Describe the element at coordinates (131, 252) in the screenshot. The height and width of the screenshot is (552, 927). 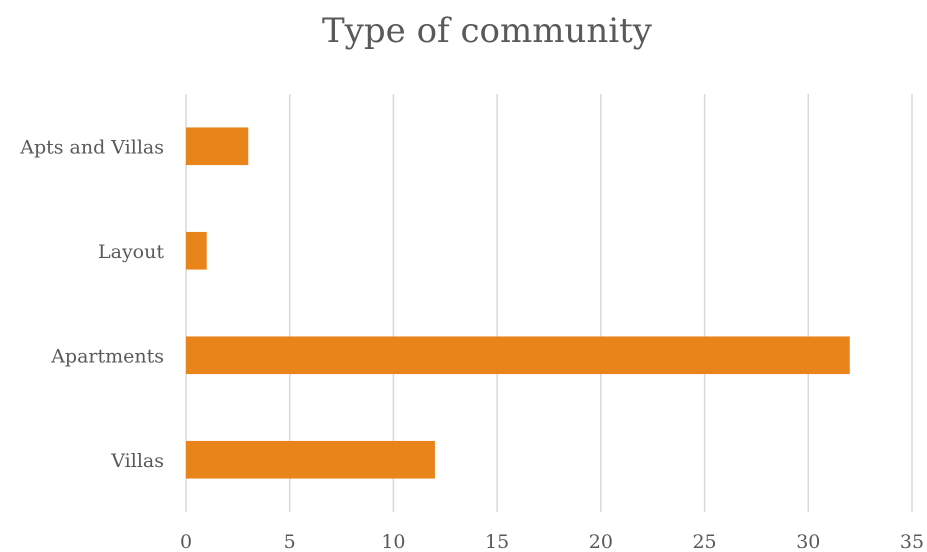
I see `category-label: Layout` at that location.